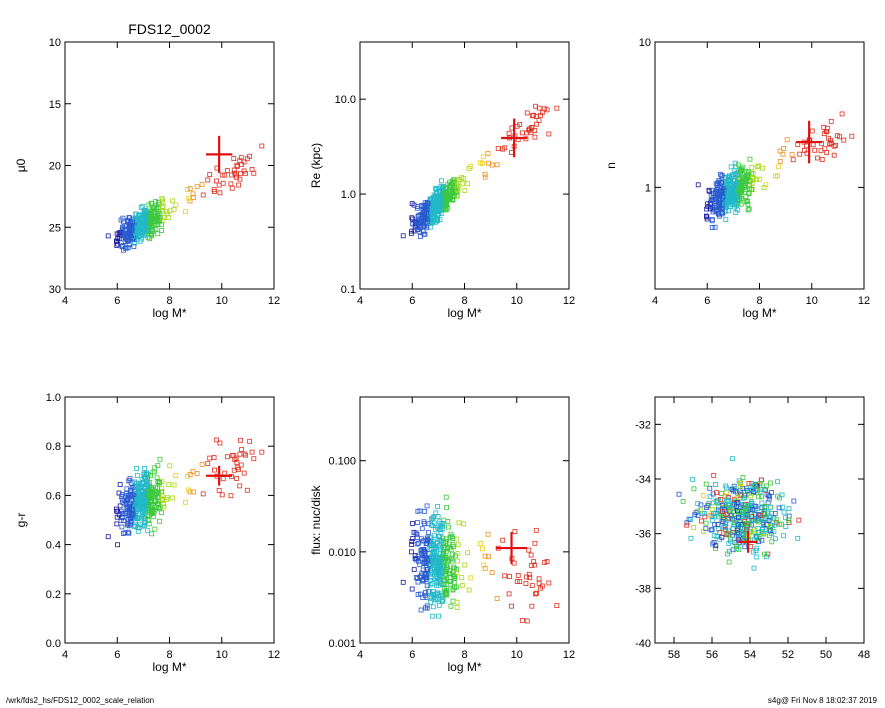 The height and width of the screenshot is (708, 885). I want to click on point-cloud, so click(480, 171).